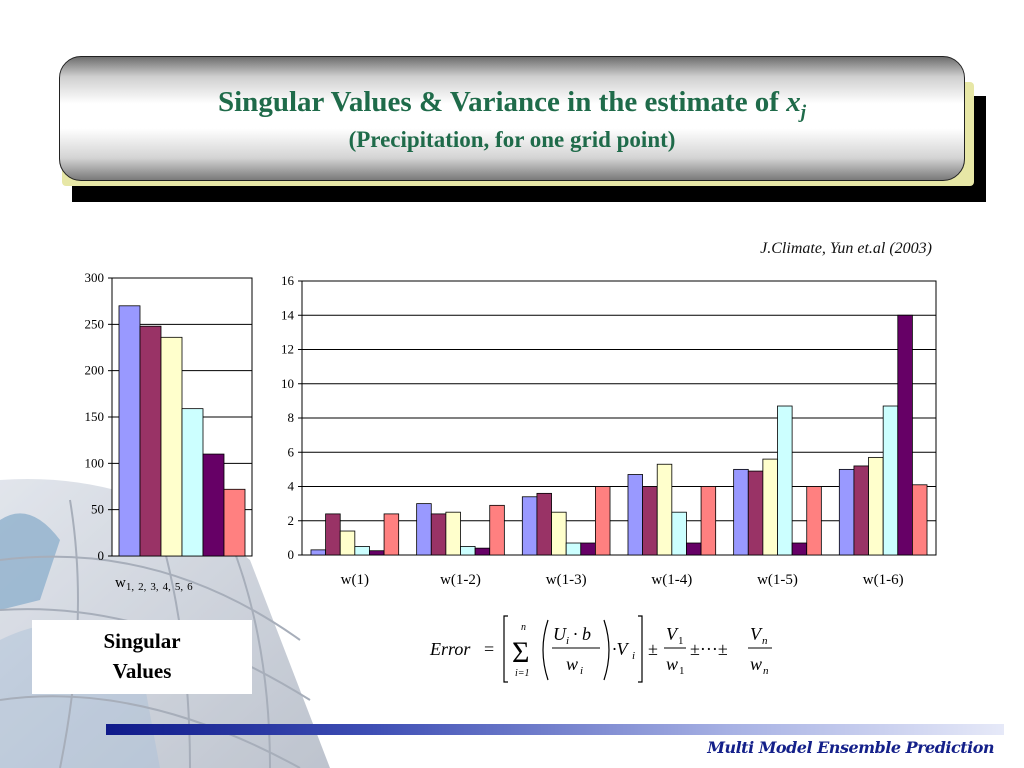 Image resolution: width=1024 pixels, height=768 pixels. What do you see at coordinates (756, 664) in the screenshot?
I see `fracn-w: w` at bounding box center [756, 664].